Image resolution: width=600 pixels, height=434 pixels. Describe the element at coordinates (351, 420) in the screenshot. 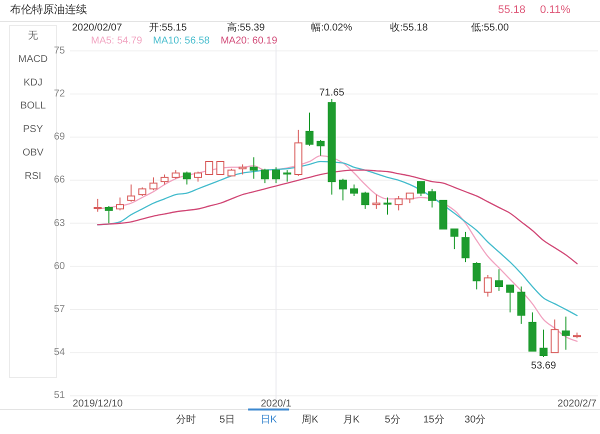

I see `text: 月K` at that location.